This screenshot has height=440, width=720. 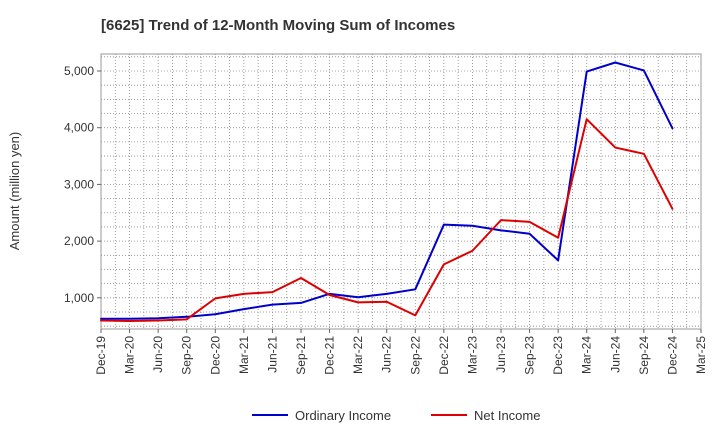 I want to click on x-tick-label: Jun-21, so click(x=272, y=354).